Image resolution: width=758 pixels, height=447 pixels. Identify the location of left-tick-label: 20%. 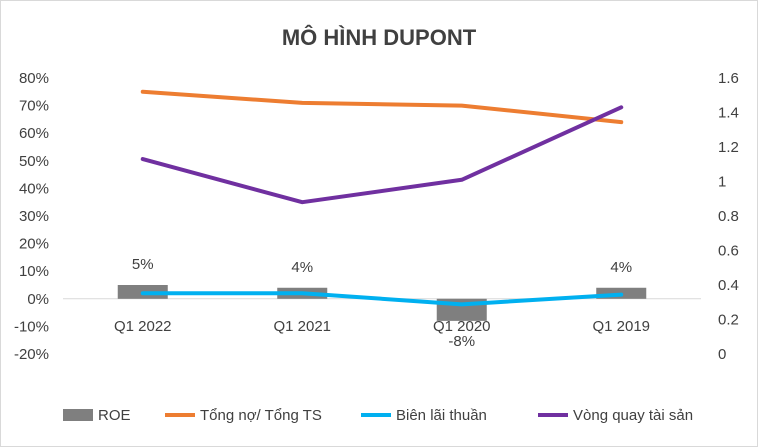
(34, 244).